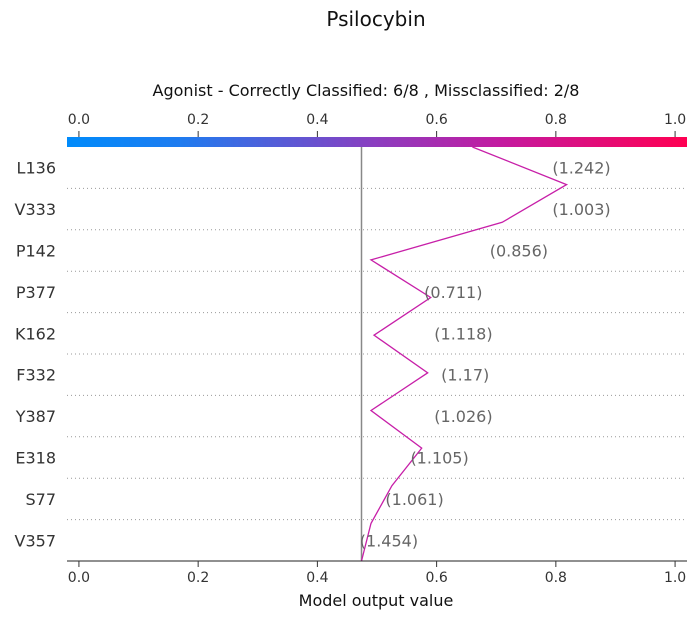 This screenshot has width=696, height=618. What do you see at coordinates (198, 120) in the screenshot?
I see `top-tick-label: 0.2` at bounding box center [198, 120].